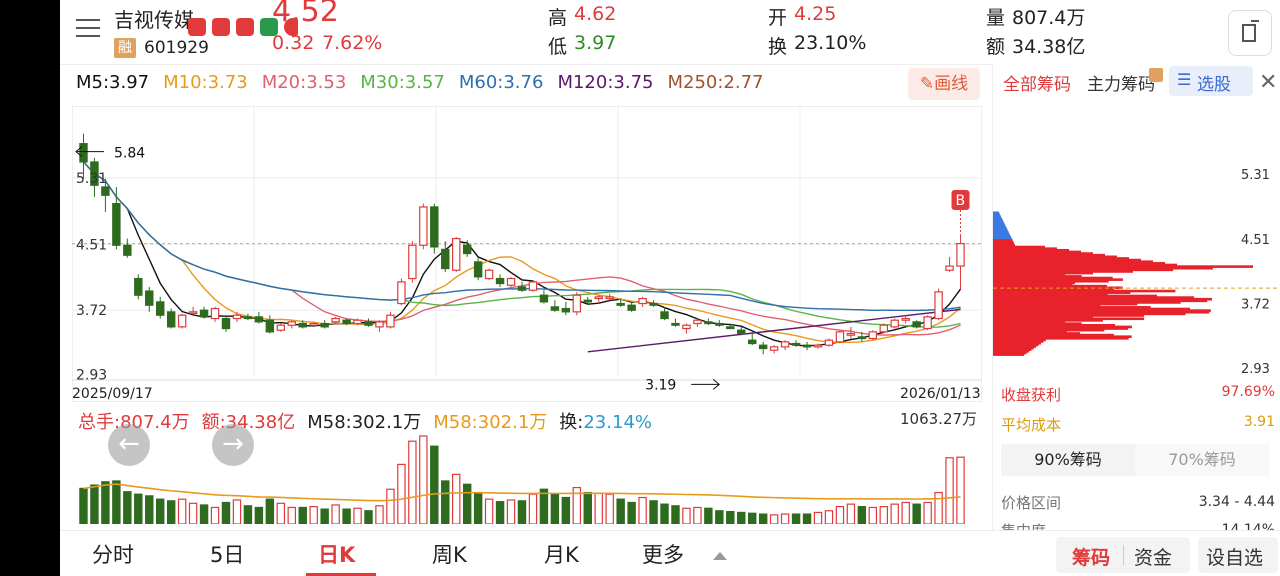 The height and width of the screenshot is (576, 1280). Describe the element at coordinates (663, 555) in the screenshot. I see `tab-more: 更多` at that location.